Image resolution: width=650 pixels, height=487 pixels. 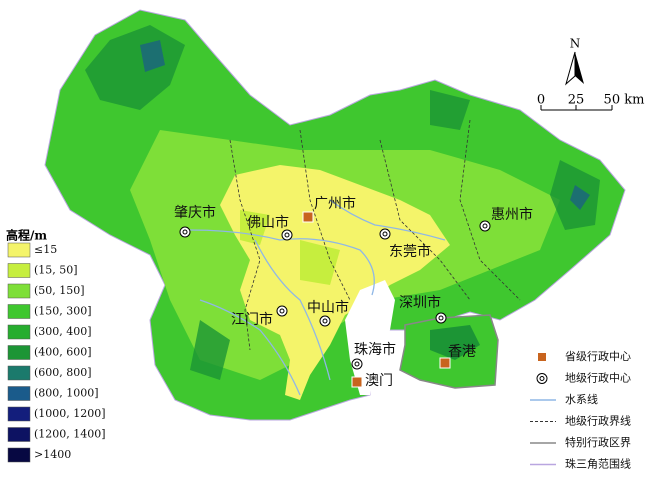 What do you see at coordinates (70, 413) in the screenshot?
I see `legend-label: (1000, 1200]` at bounding box center [70, 413].